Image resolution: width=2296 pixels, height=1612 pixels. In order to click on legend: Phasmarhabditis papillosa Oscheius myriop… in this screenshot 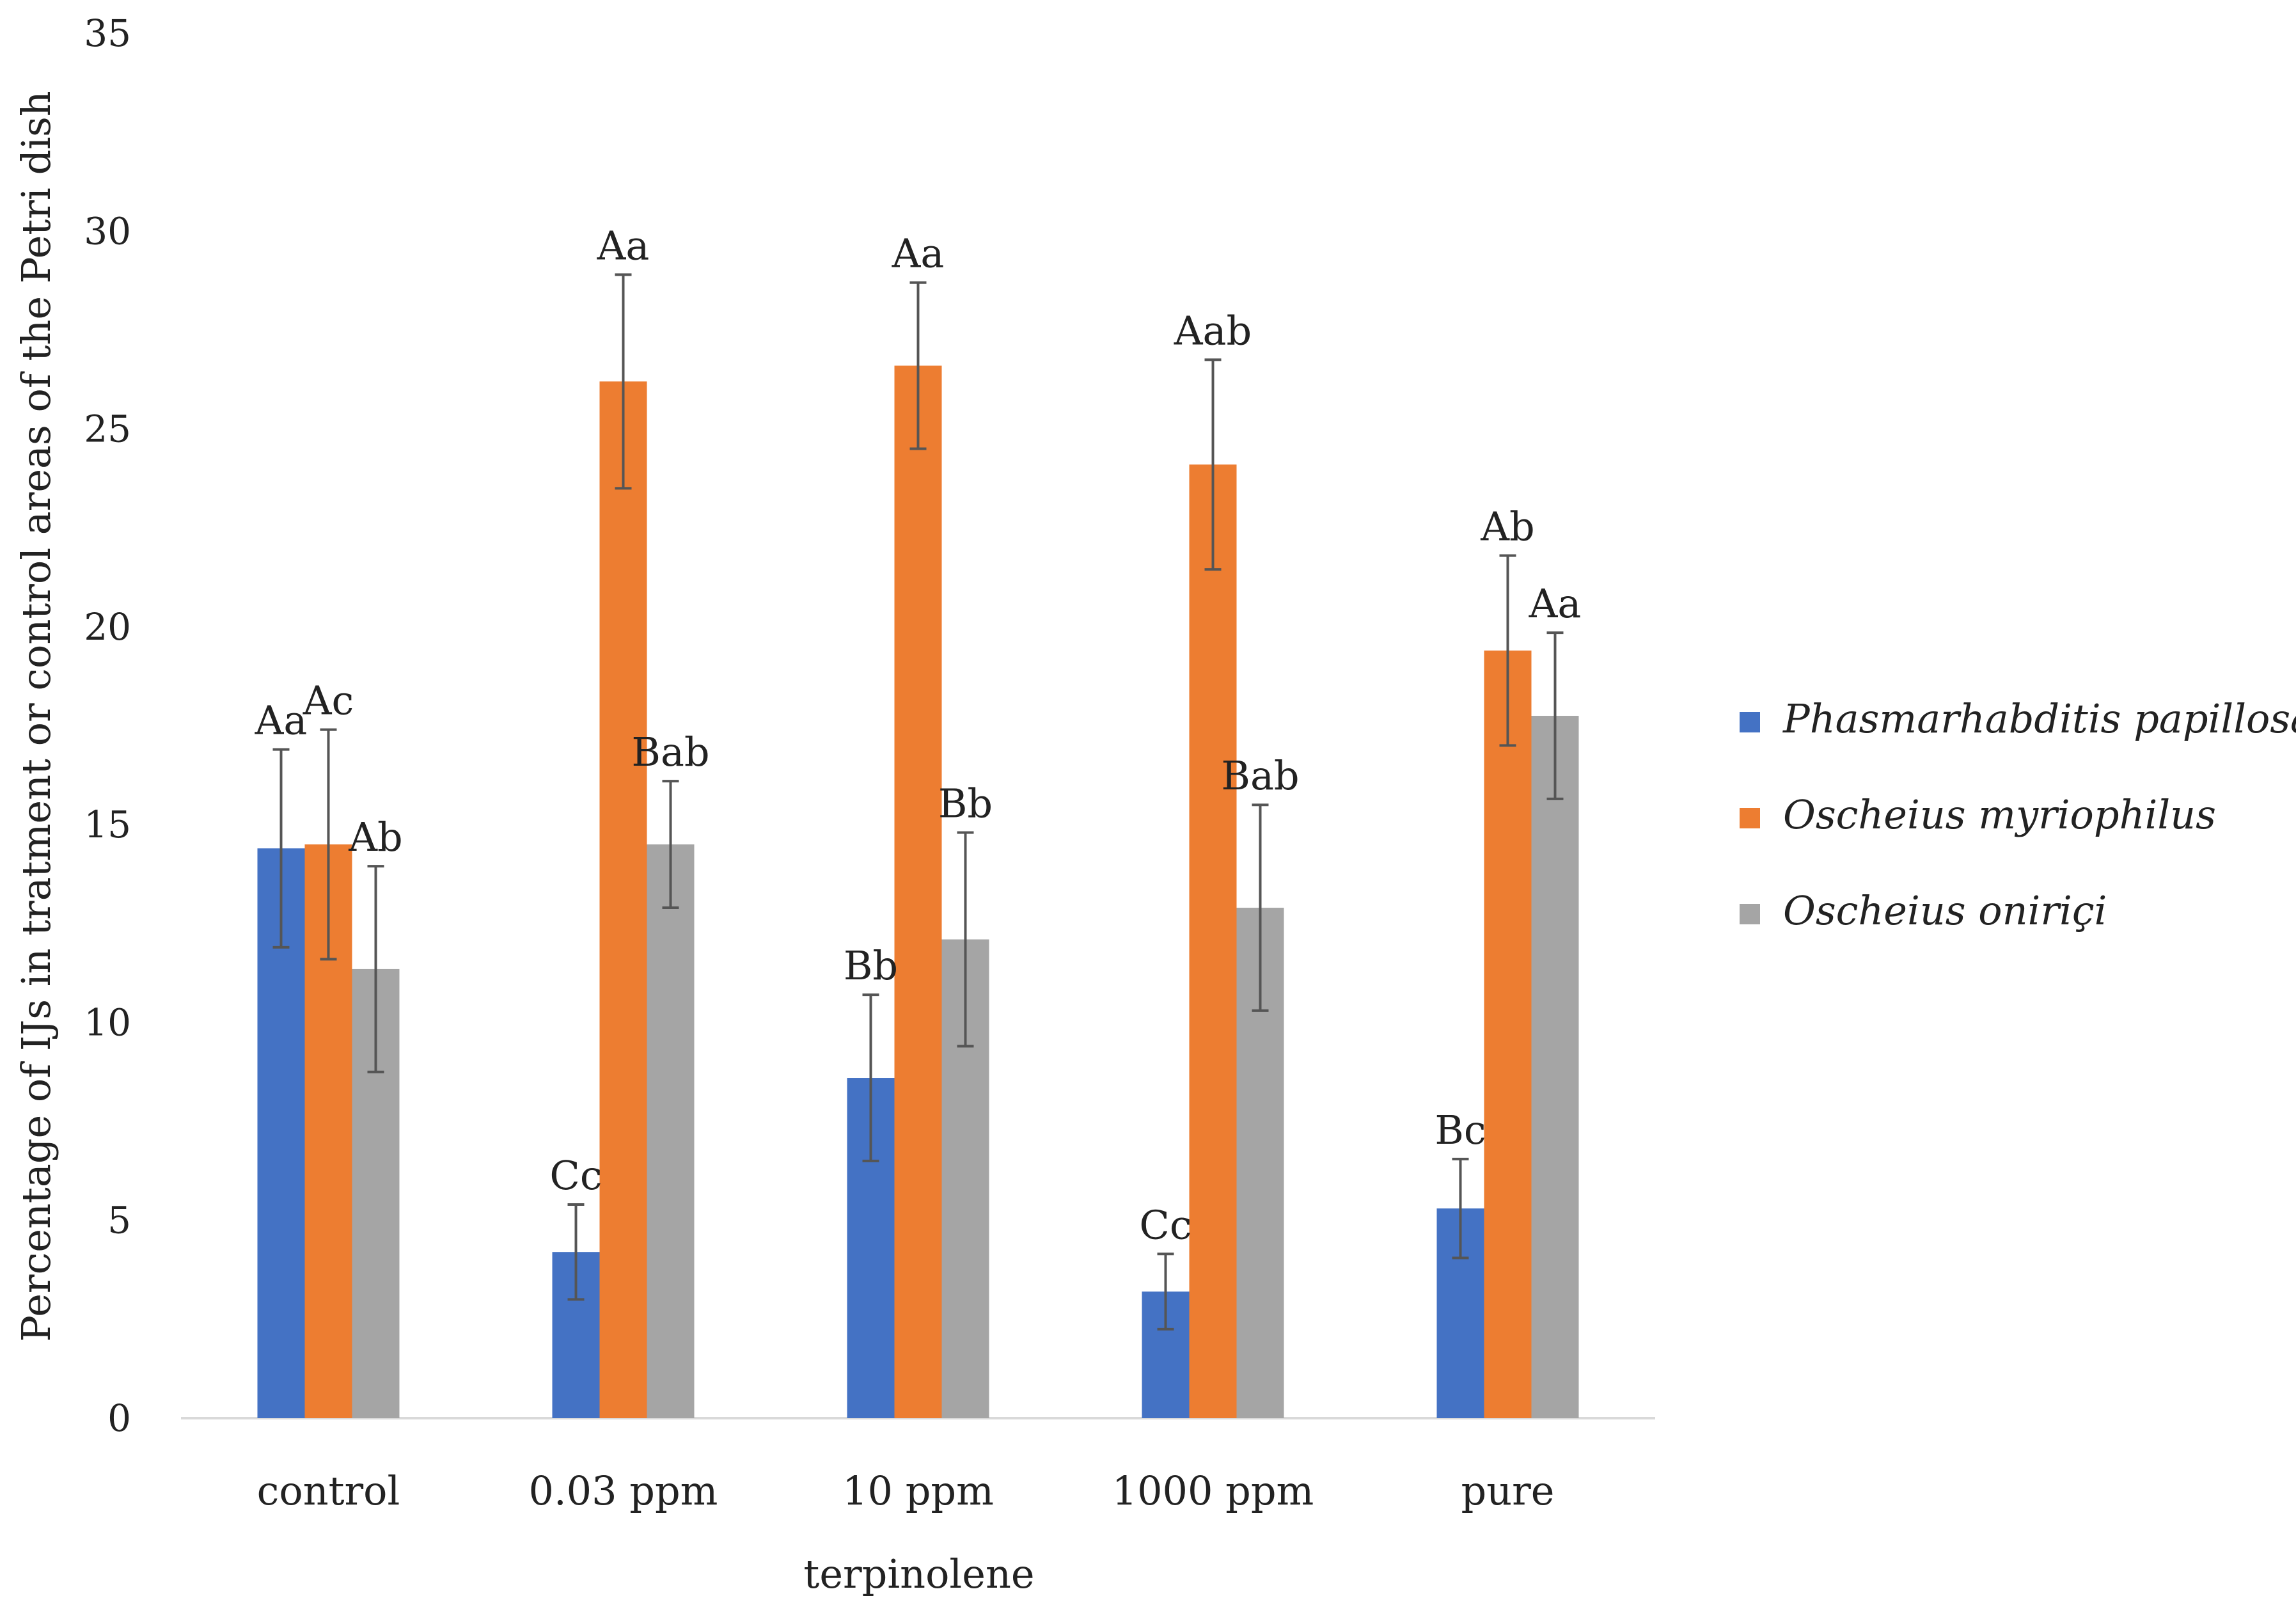, I will do `click(2018, 814)`.